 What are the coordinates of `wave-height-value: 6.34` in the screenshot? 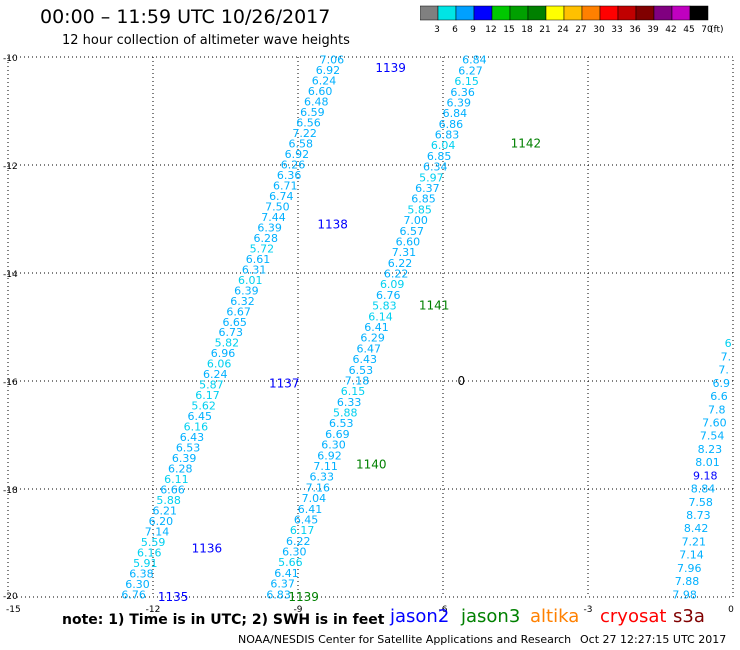 It's located at (435, 167).